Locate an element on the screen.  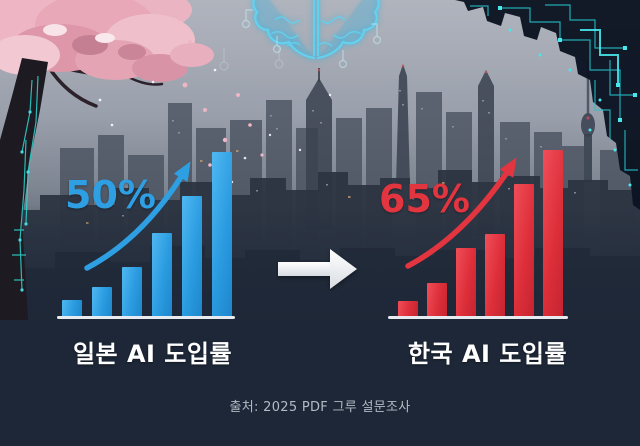
korea-percentage: 65% is located at coordinates (424, 199).